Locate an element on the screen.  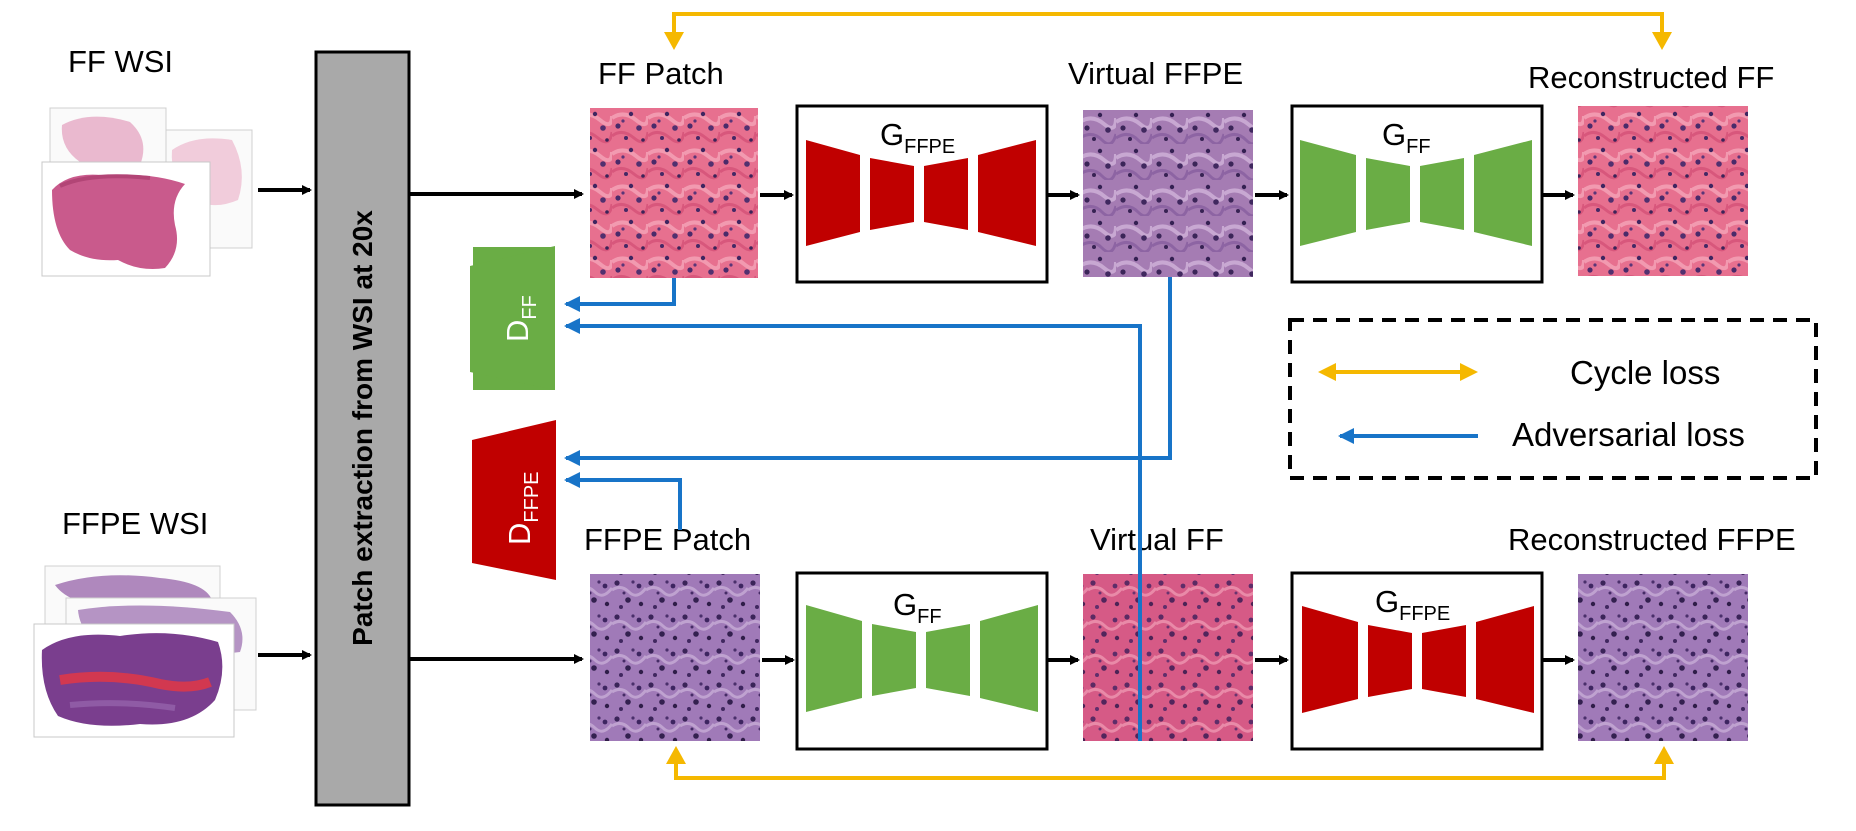
virtual-ff-label: Virtual FF is located at coordinates (1157, 539).